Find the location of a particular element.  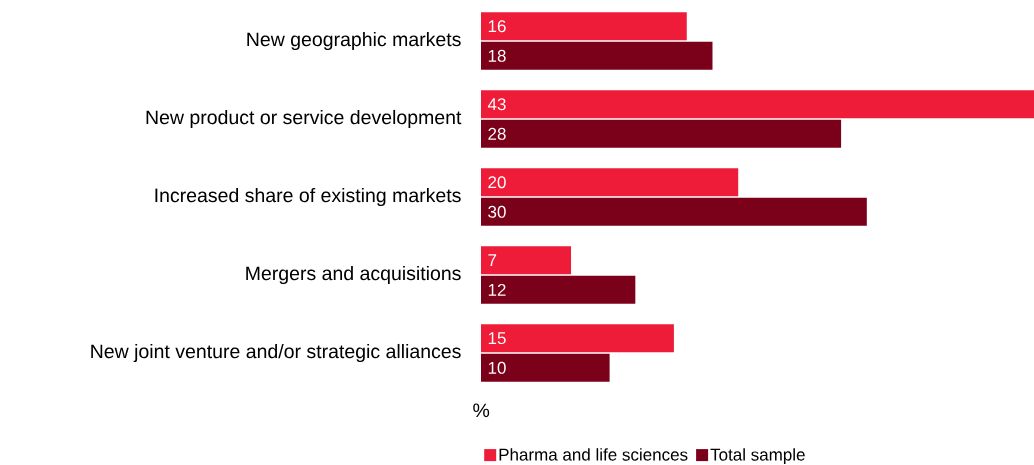

data-label: 18 is located at coordinates (497, 55).